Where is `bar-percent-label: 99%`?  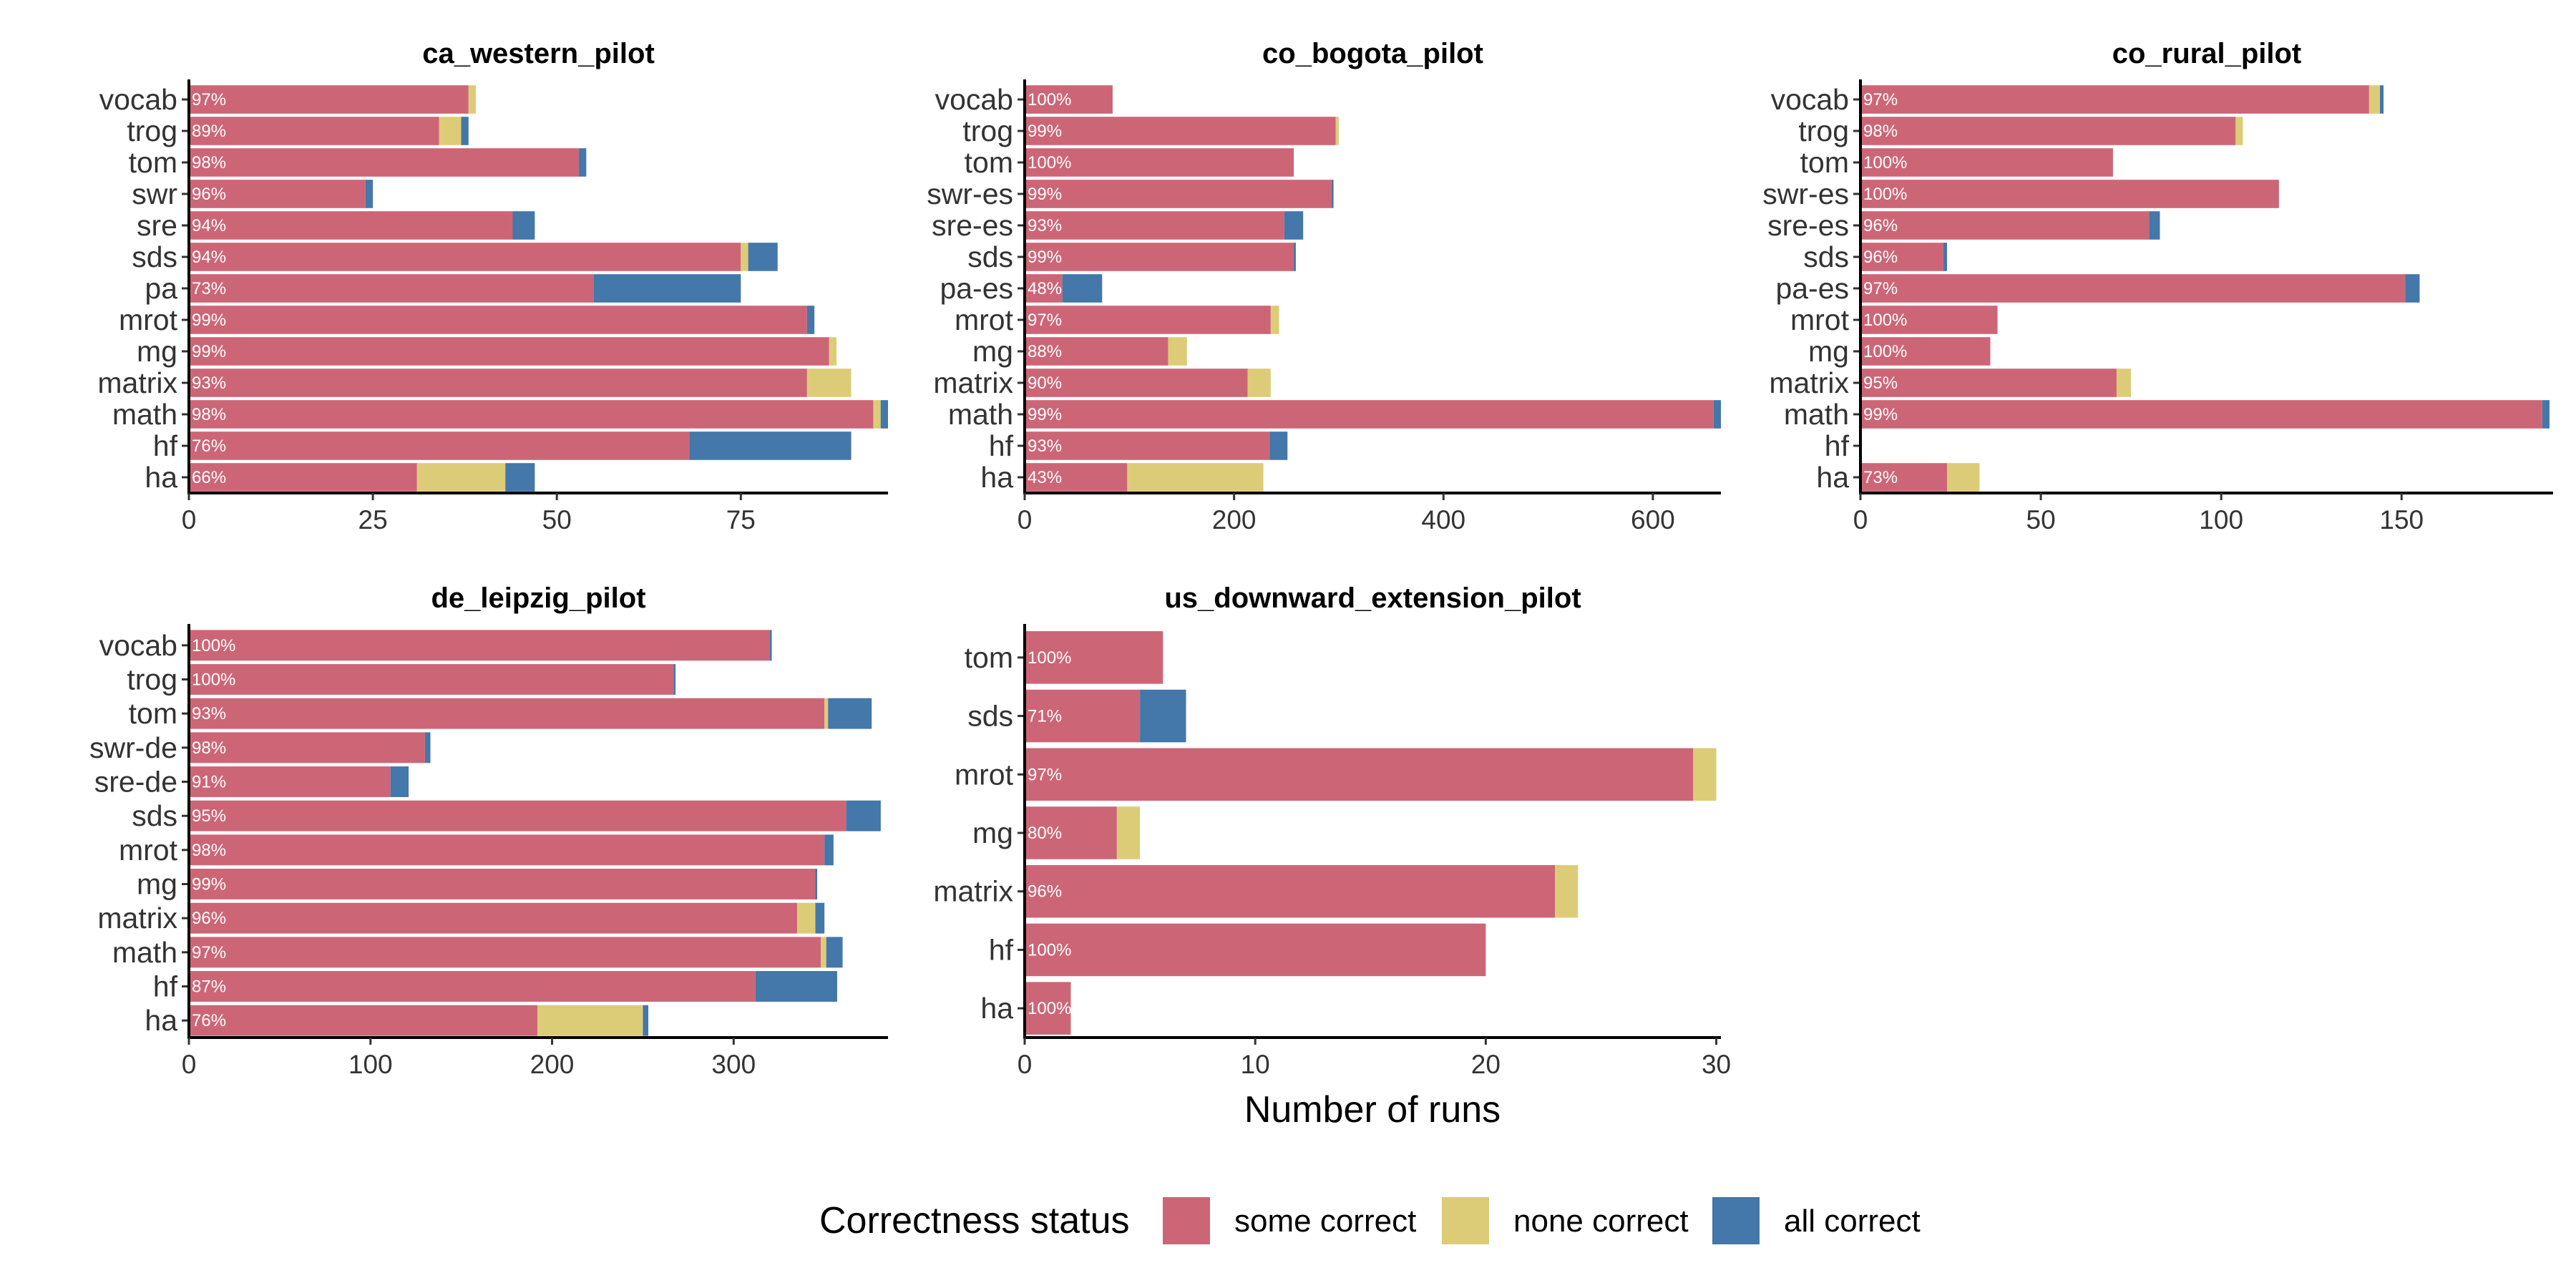
bar-percent-label: 99% is located at coordinates (1881, 414).